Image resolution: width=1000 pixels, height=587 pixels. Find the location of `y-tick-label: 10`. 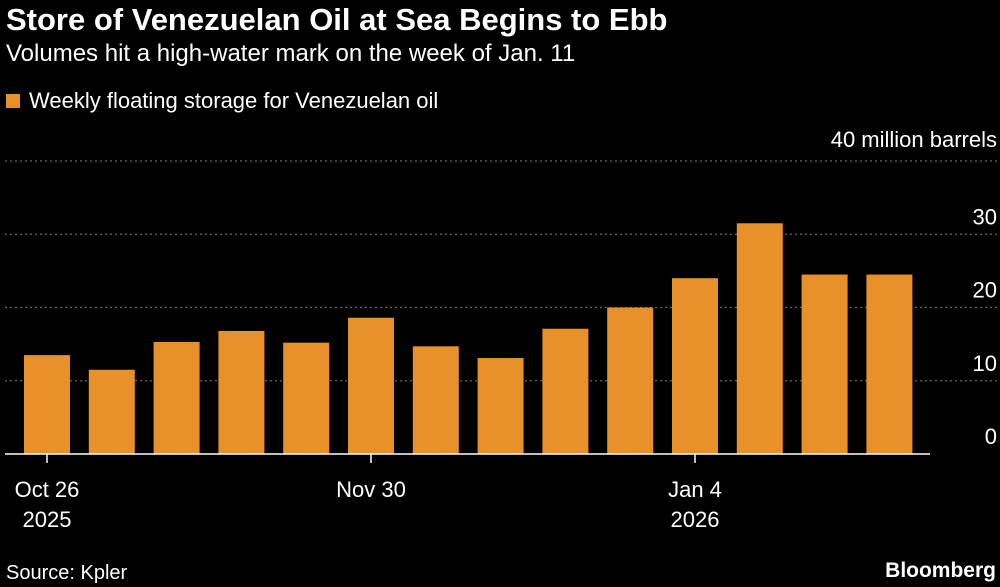

y-tick-label: 10 is located at coordinates (985, 363).